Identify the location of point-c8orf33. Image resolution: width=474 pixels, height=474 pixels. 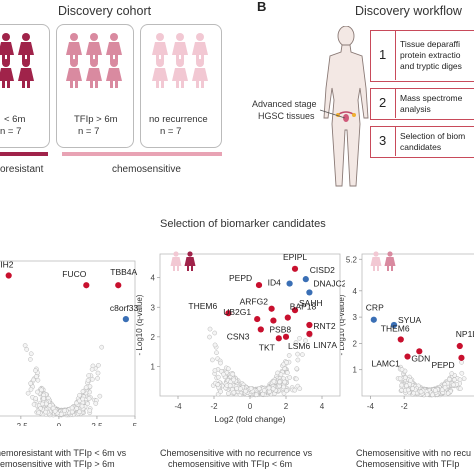
(125, 319).